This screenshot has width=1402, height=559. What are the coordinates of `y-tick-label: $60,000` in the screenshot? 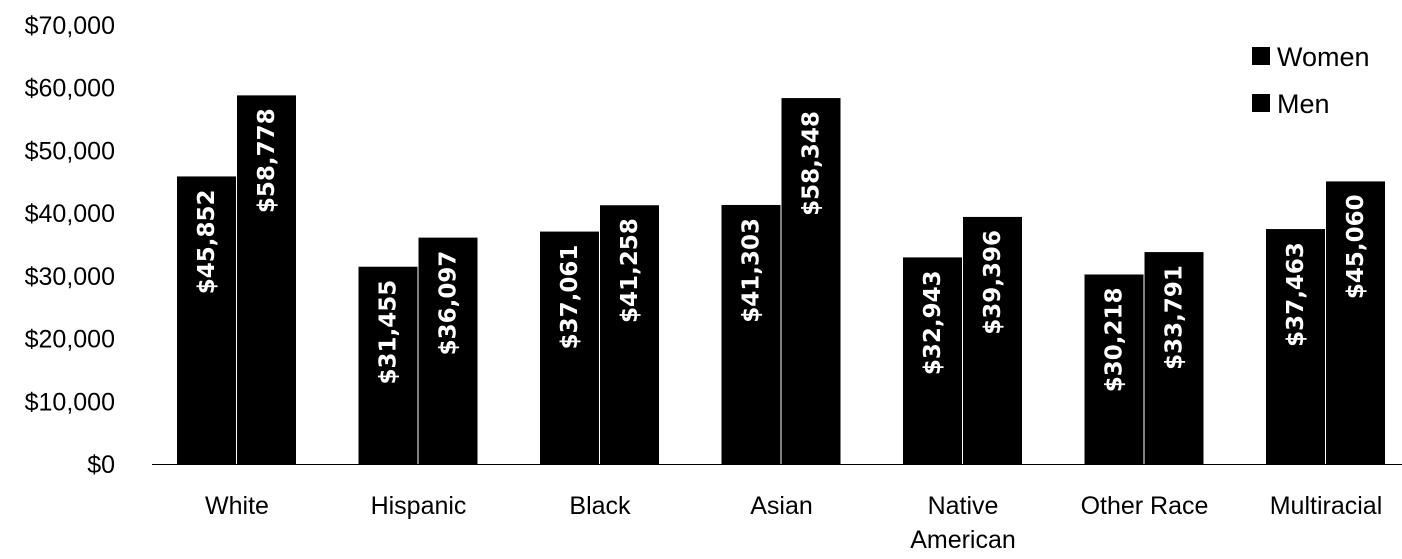 It's located at (70, 89).